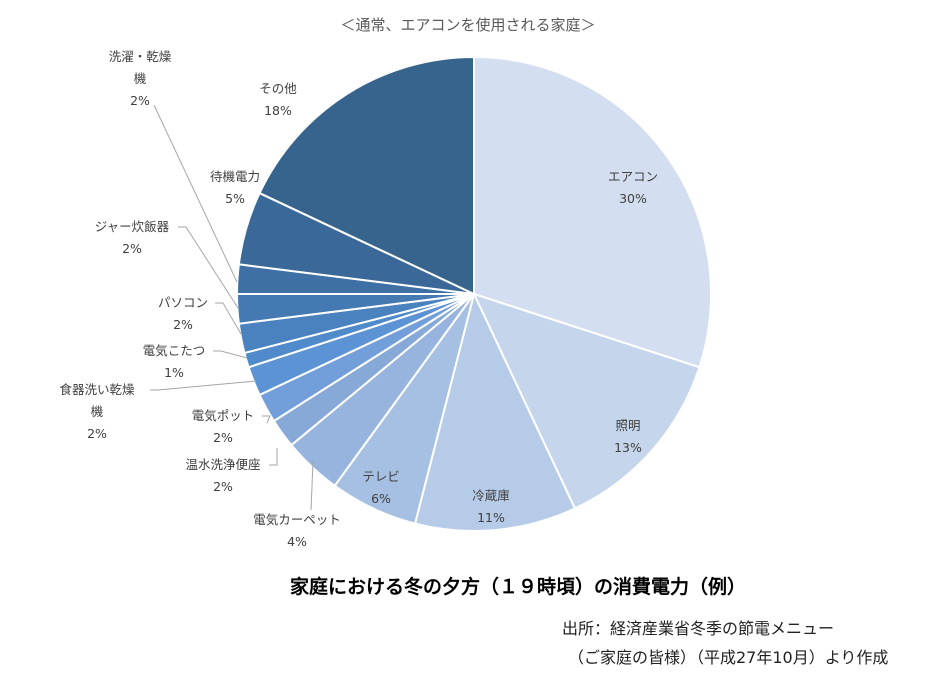  What do you see at coordinates (633, 187) in the screenshot?
I see `slice-1-label: エアコン 30%` at bounding box center [633, 187].